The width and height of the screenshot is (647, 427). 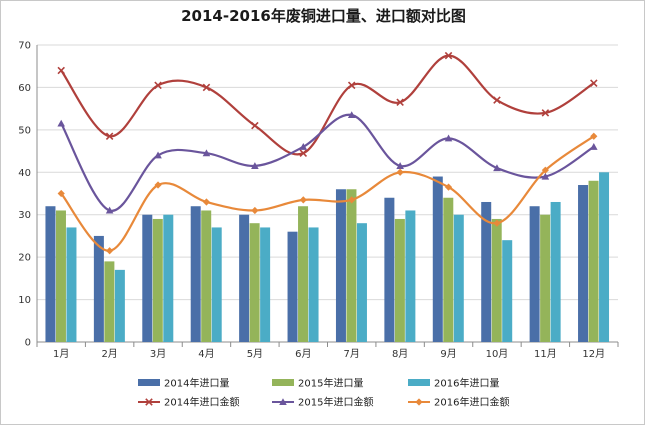 What do you see at coordinates (471, 402) in the screenshot?
I see `legend-label: 2016年进口金额` at bounding box center [471, 402].